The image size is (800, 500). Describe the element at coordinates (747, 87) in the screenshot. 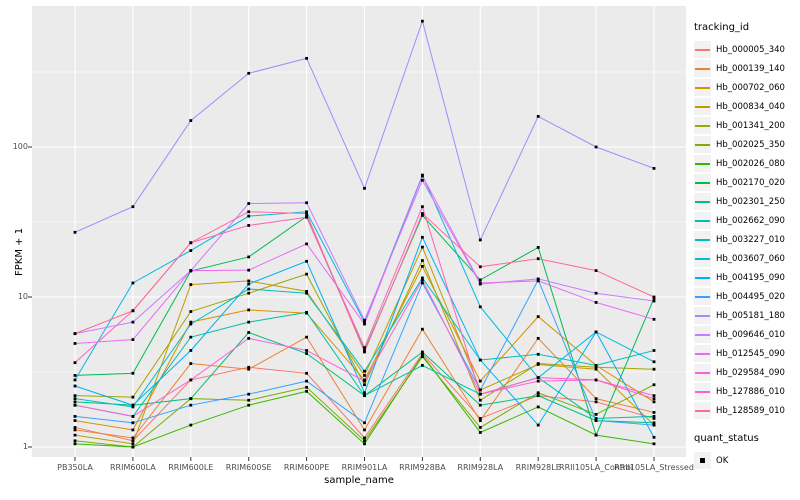

I see `legend-item-Hb_000702_060: Hb_000702_060` at that location.